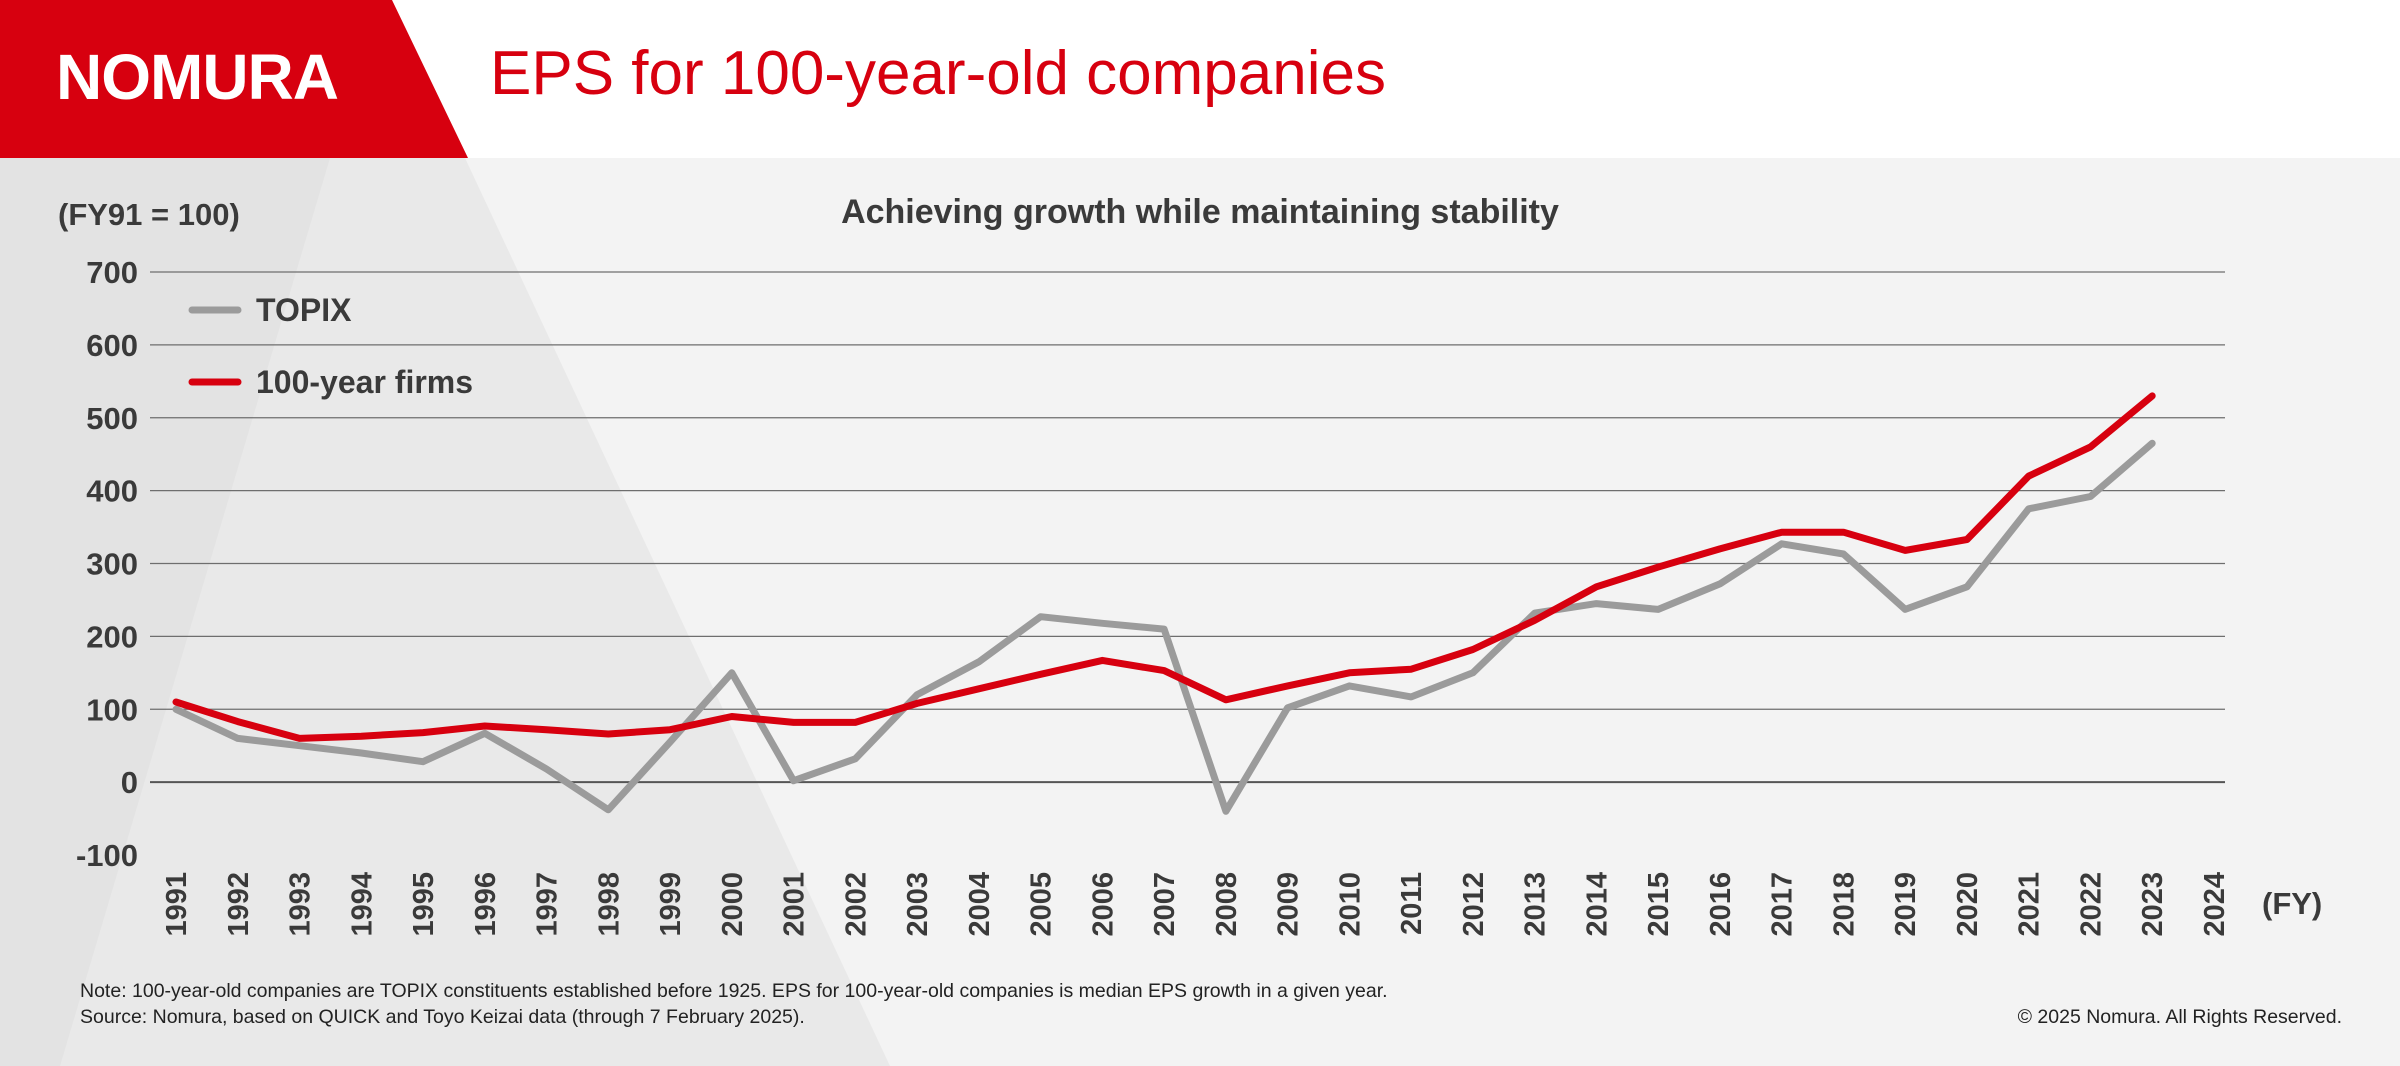  I want to click on y-axis-ticks: -100 0 100 200 300 400 500 600 700, so click(107, 564).